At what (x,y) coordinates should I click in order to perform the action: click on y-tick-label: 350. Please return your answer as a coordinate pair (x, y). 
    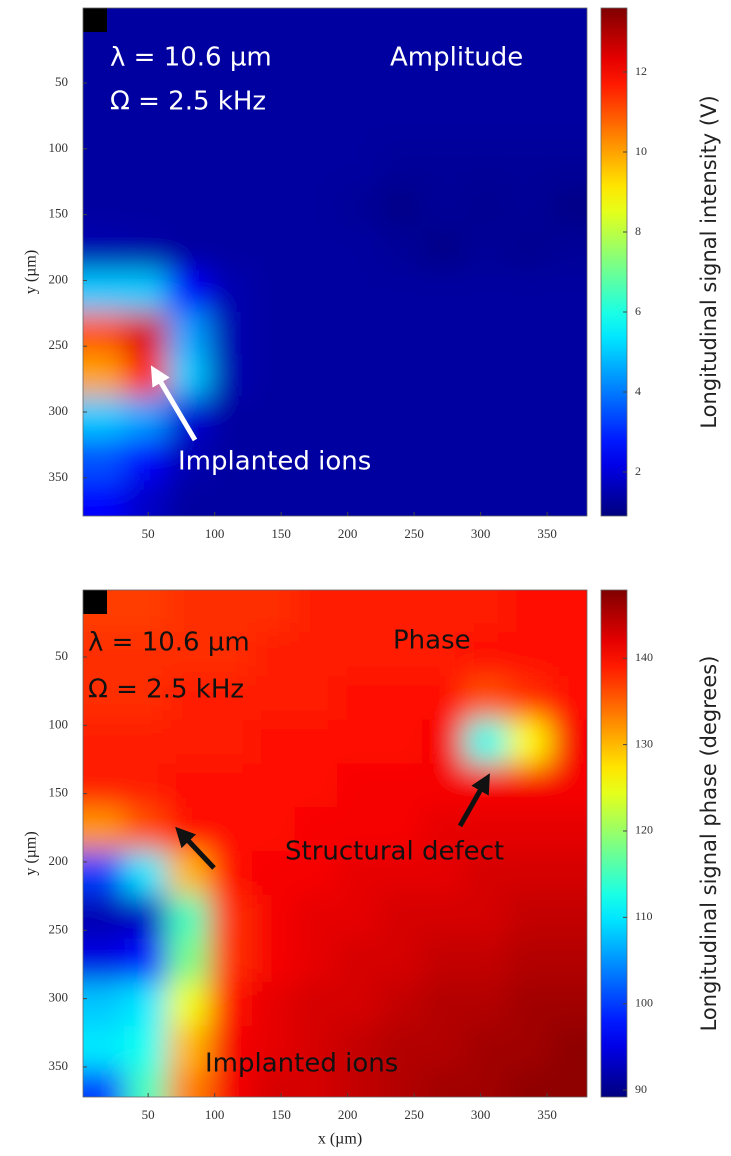
    Looking at the image, I should click on (59, 1065).